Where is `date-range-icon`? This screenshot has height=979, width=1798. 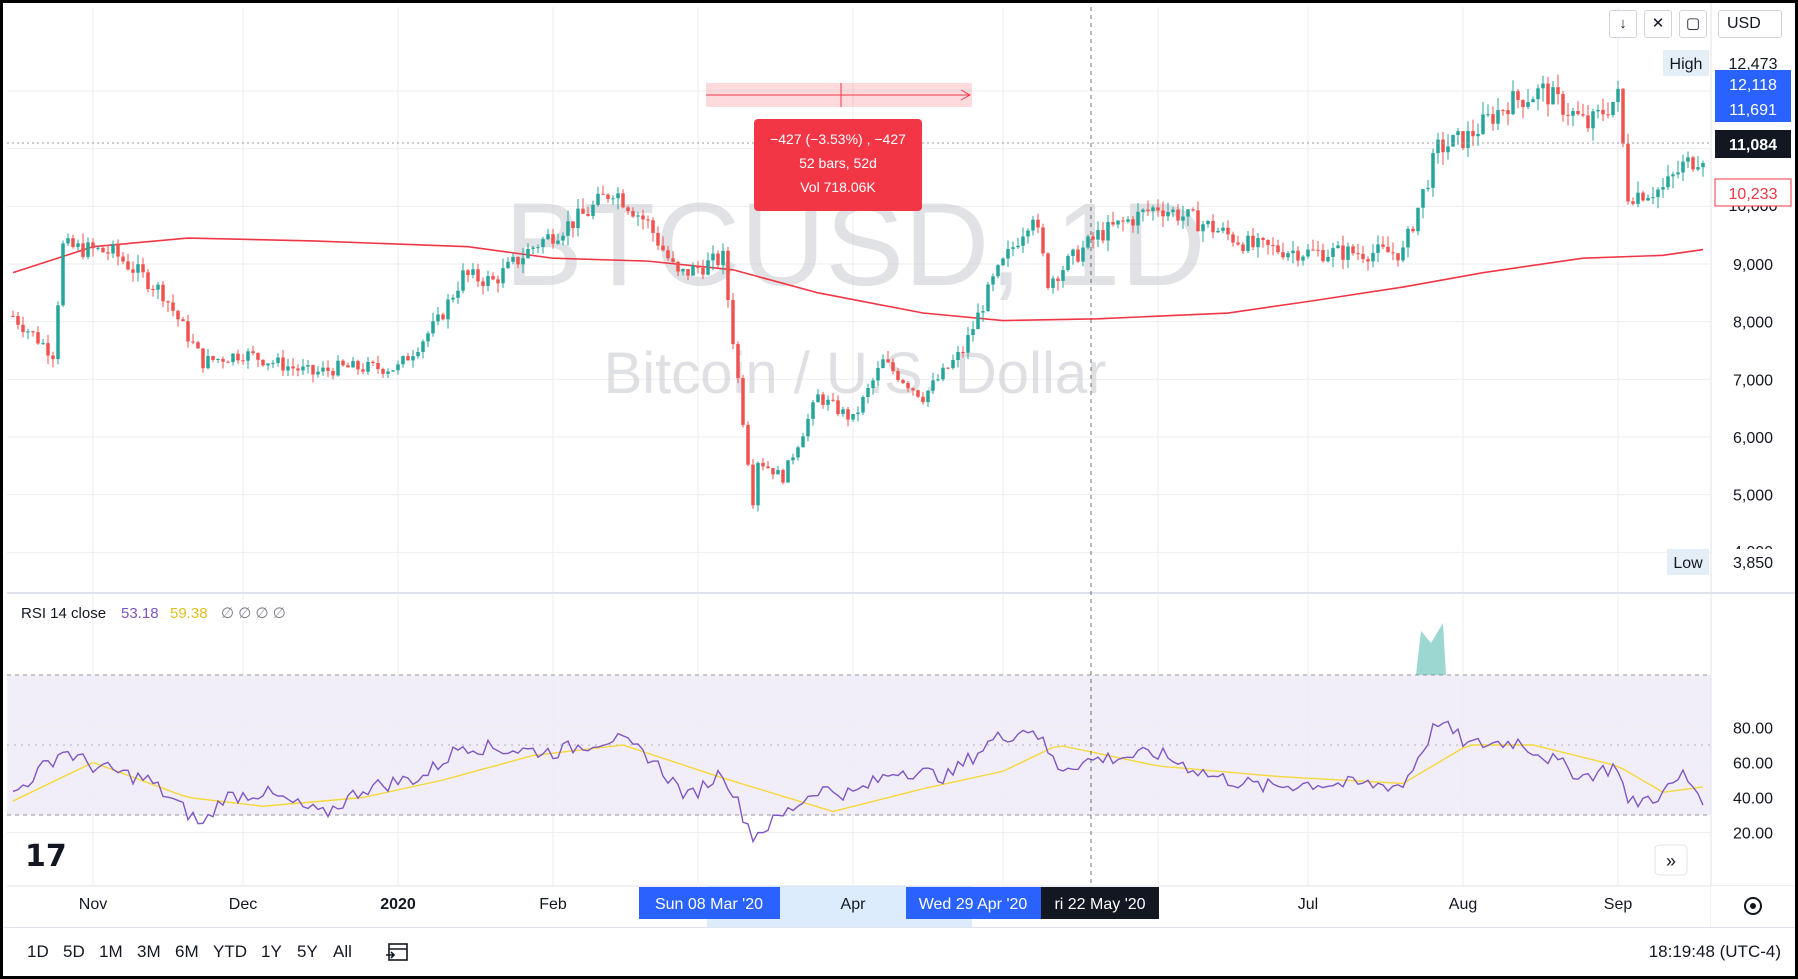
date-range-icon is located at coordinates (398, 952).